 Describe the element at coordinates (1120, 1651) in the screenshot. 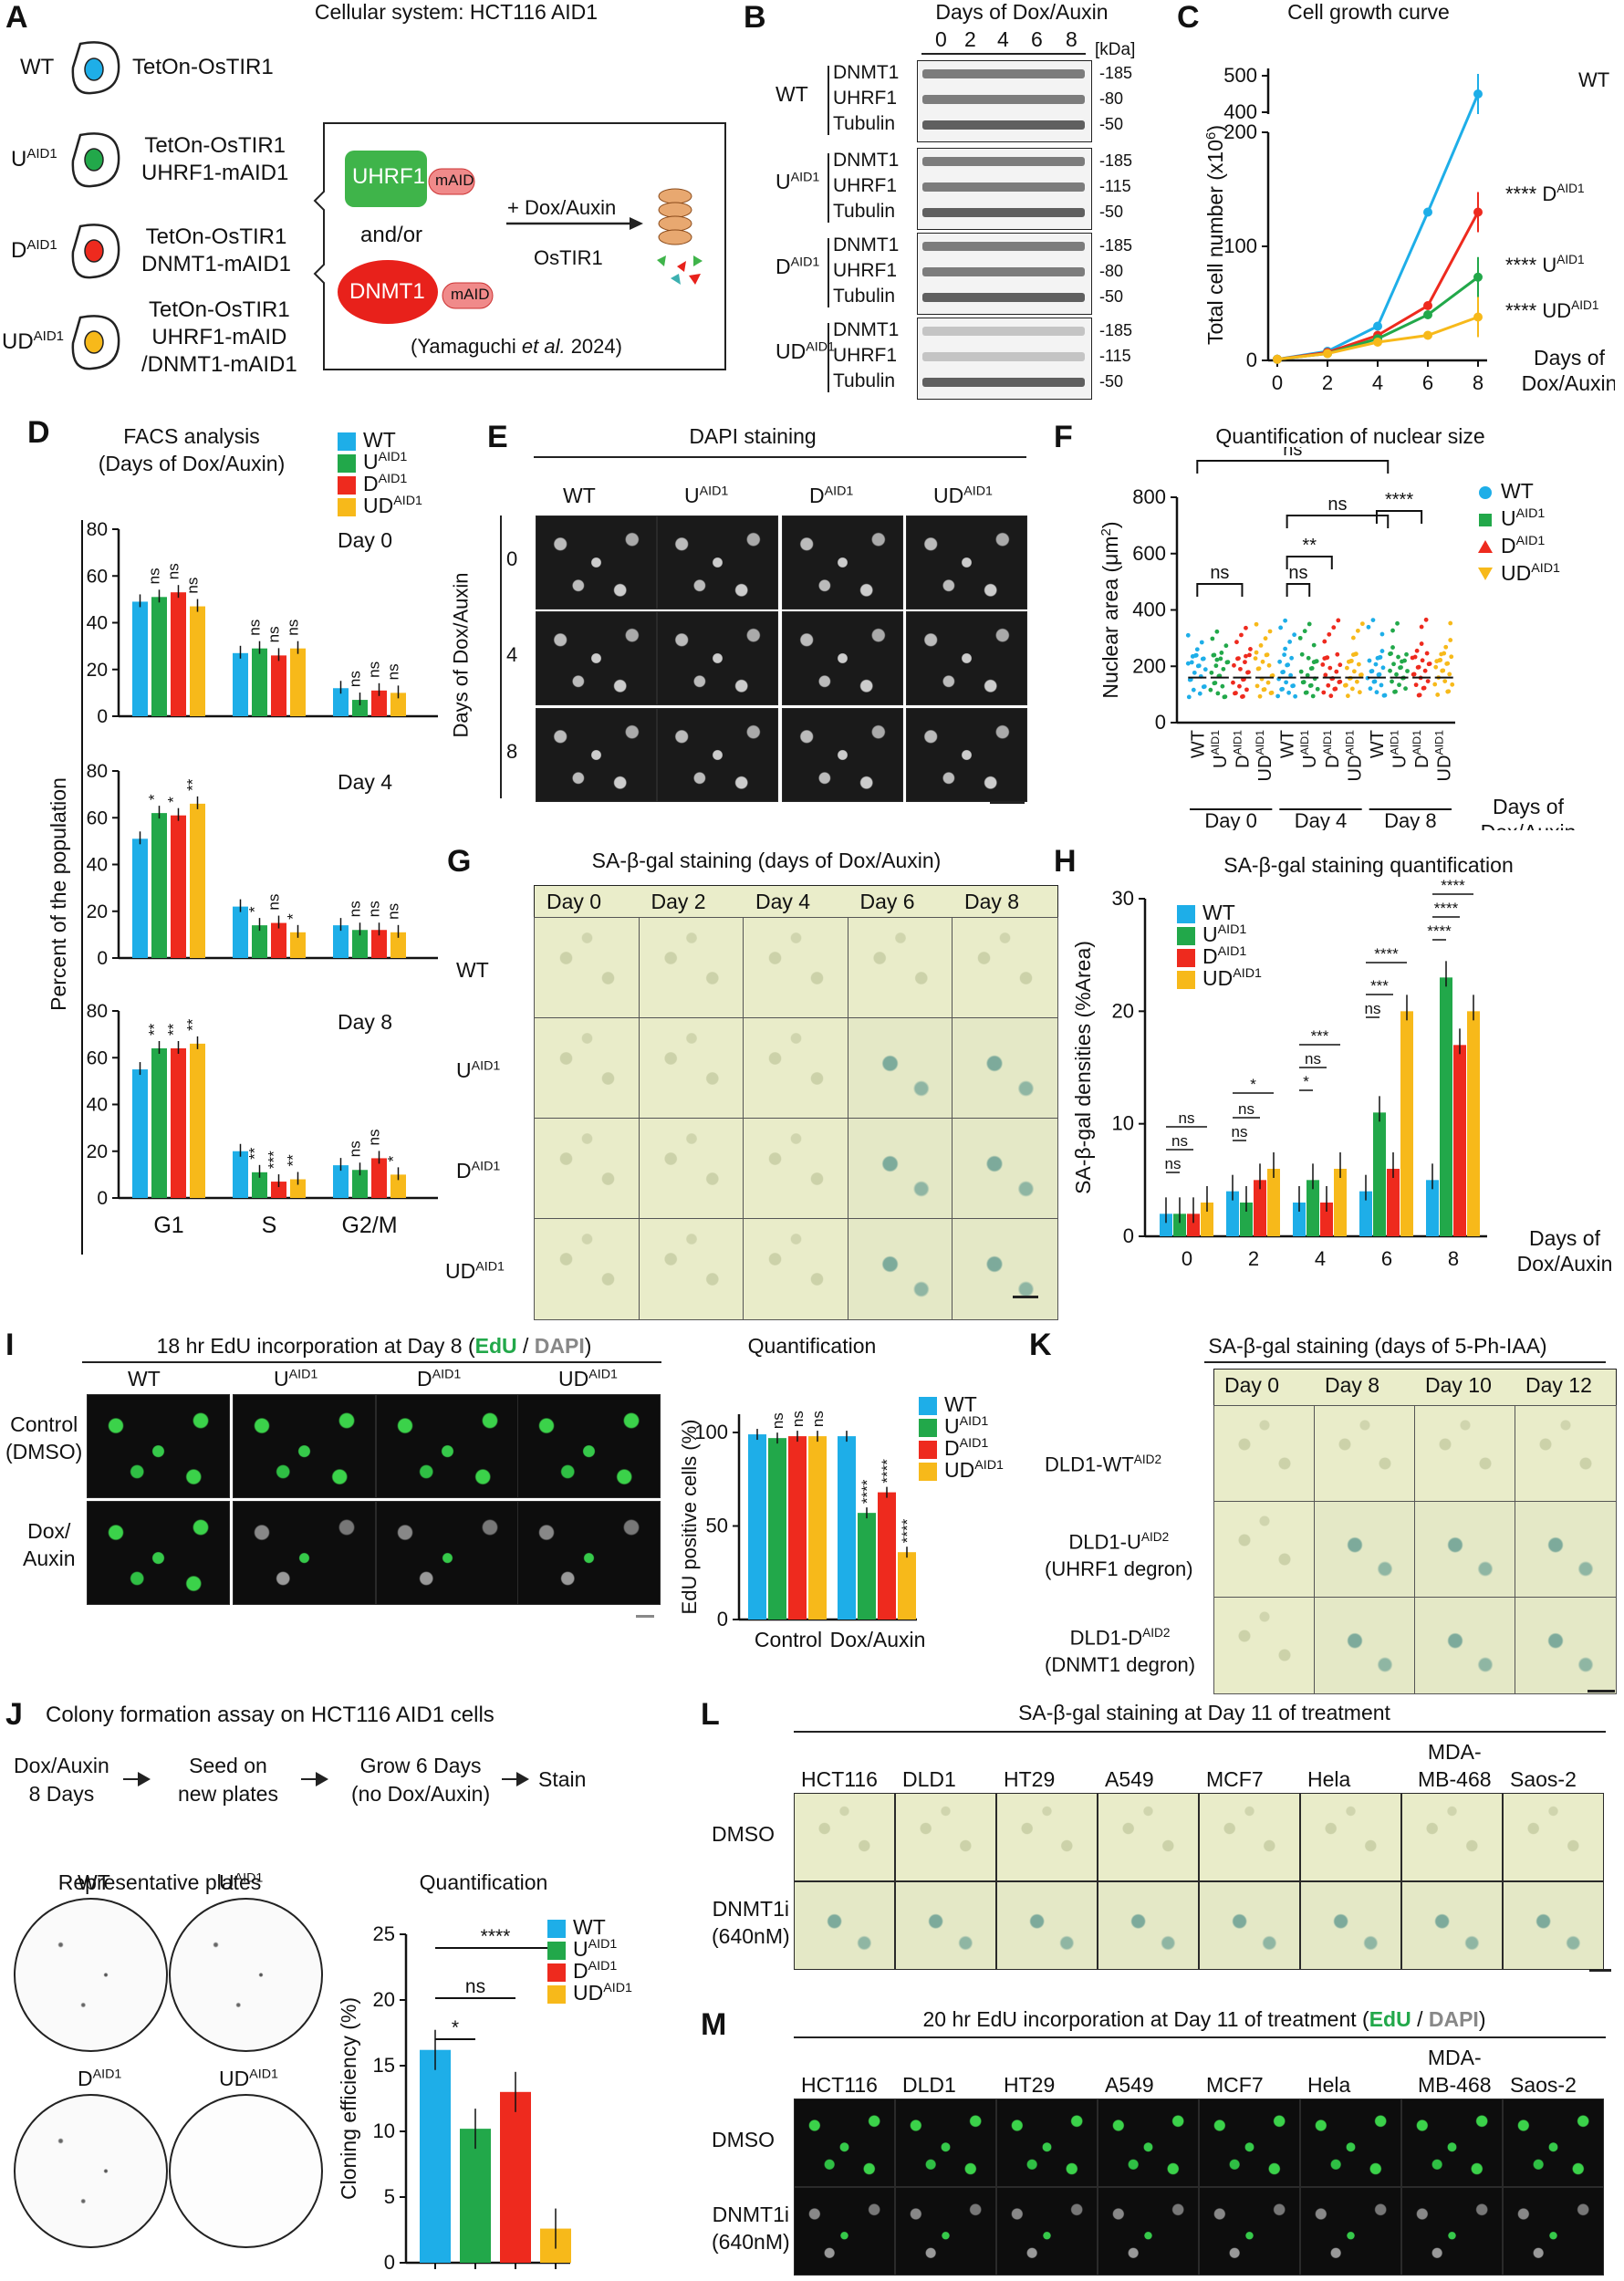

I see `k-row-label: DLD1-DAID2 (DNMT1 degron)` at that location.